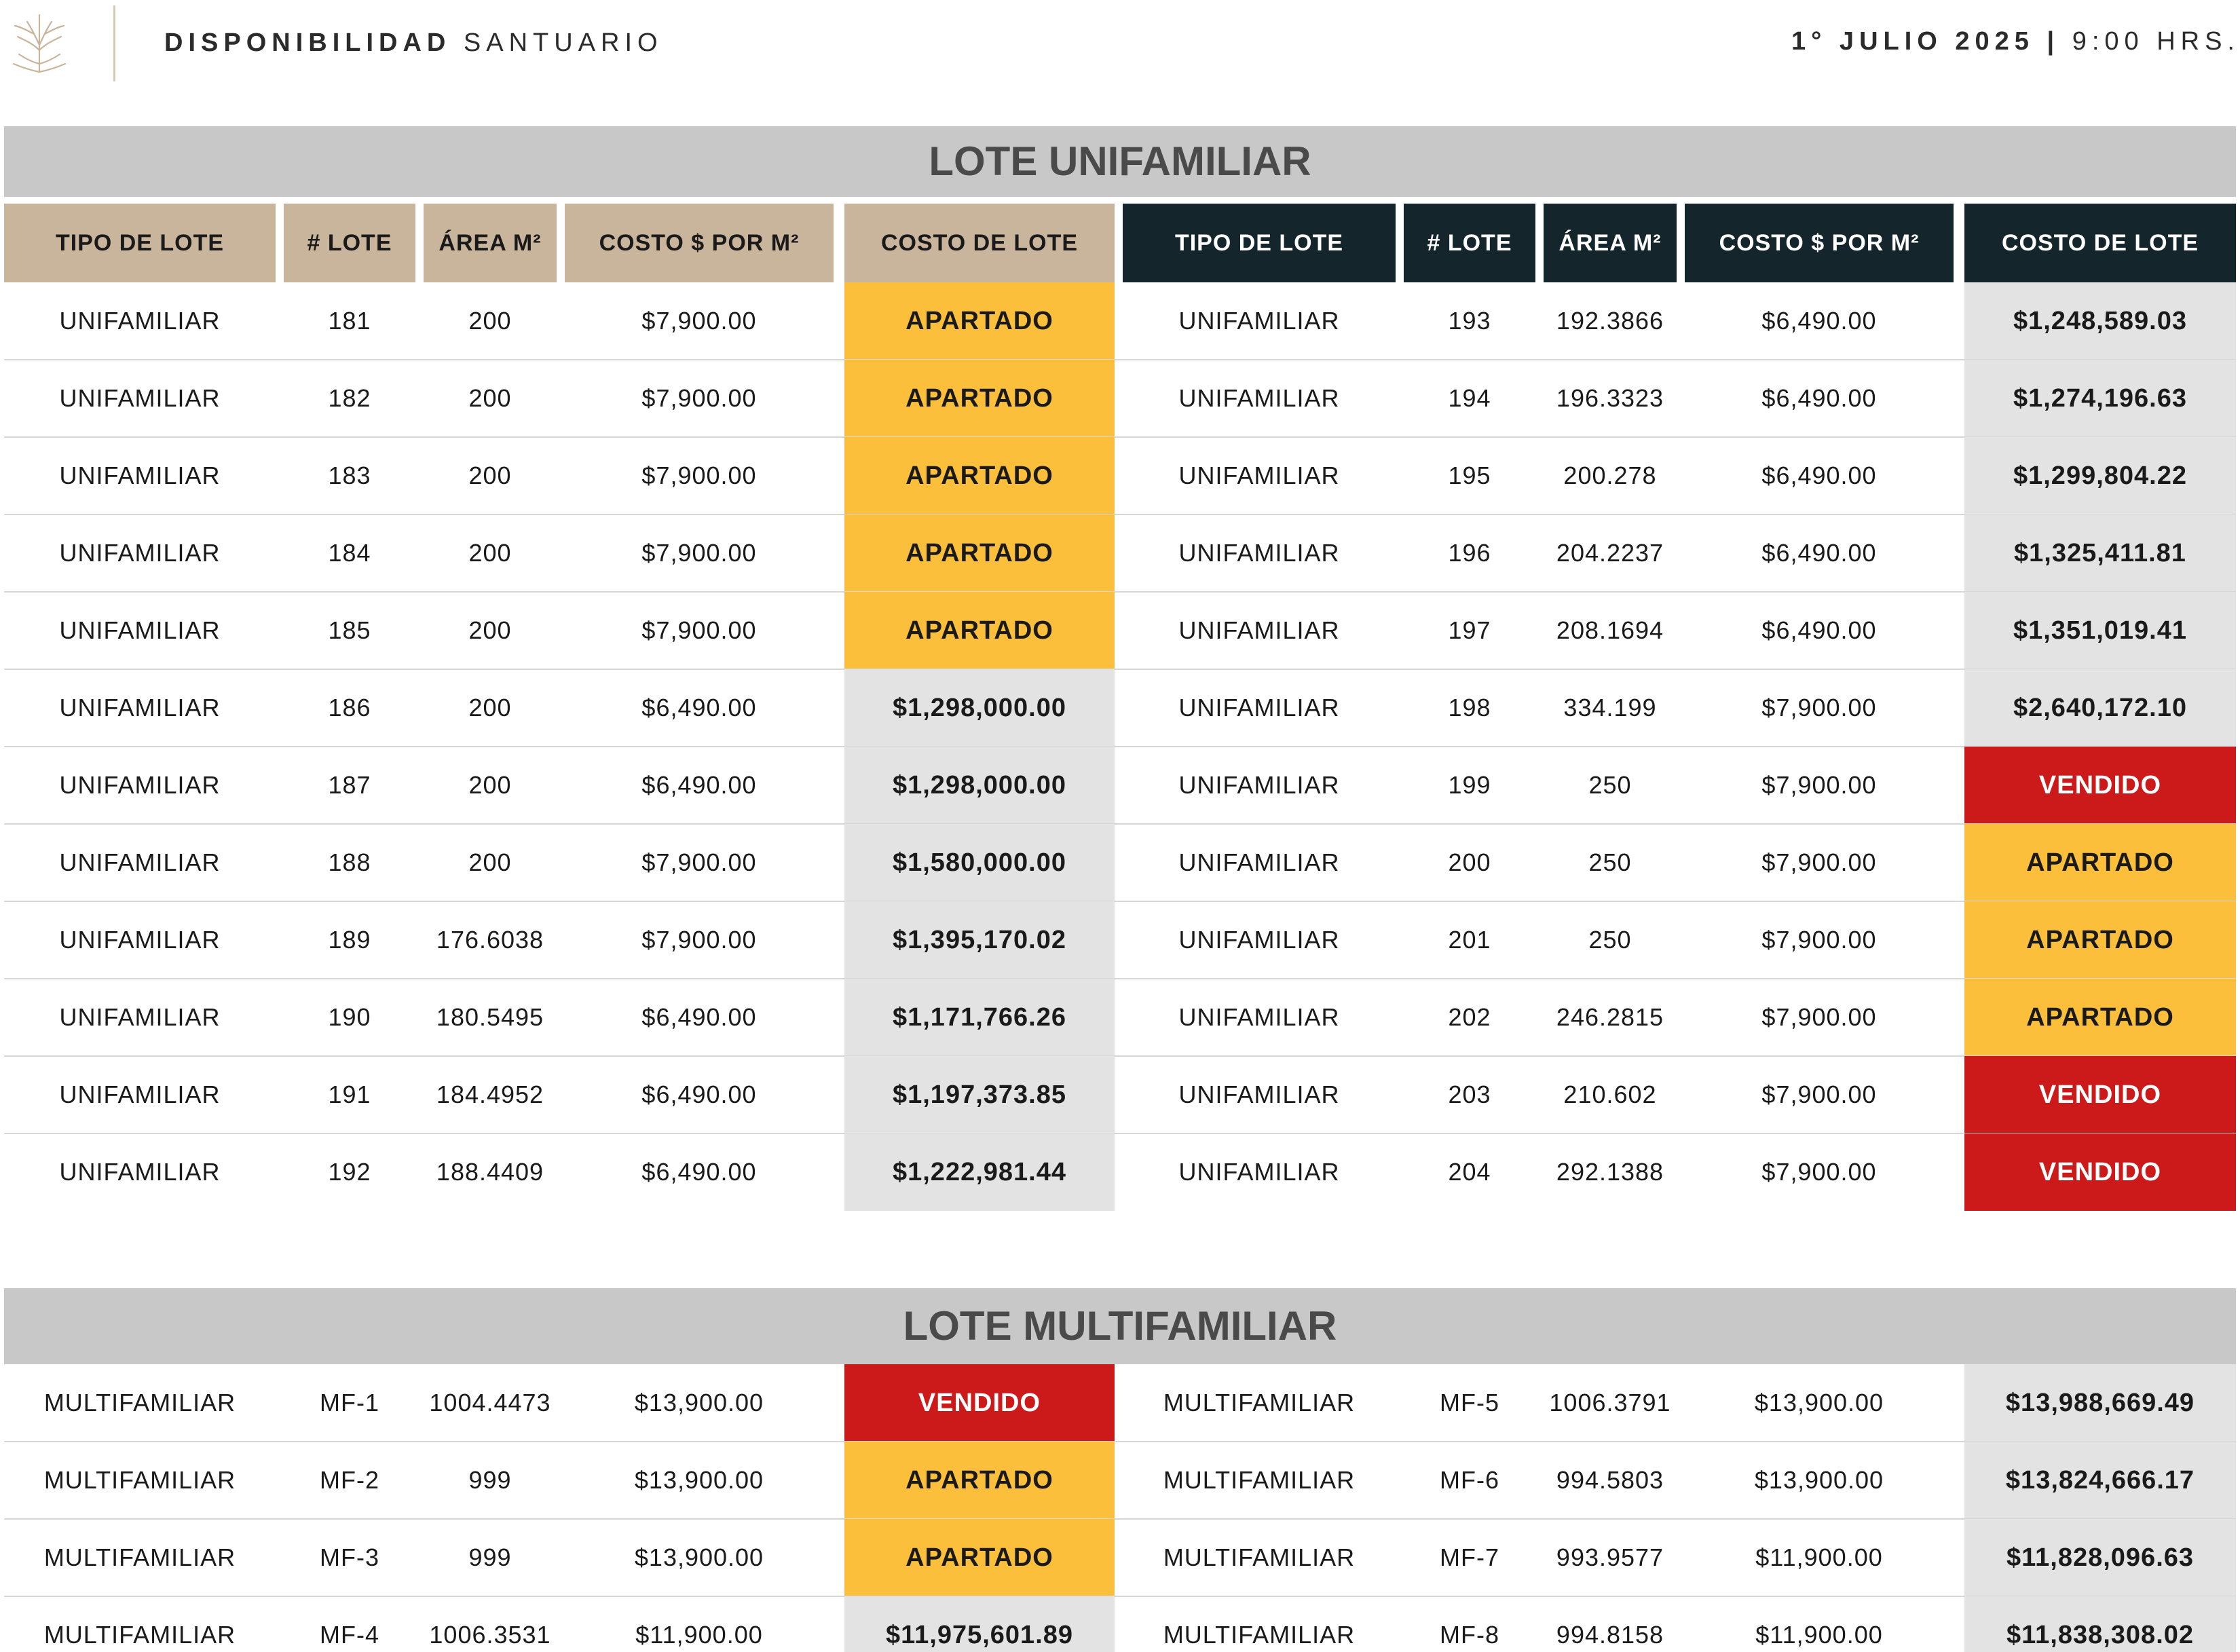 The height and width of the screenshot is (1652, 2240). I want to click on lot-number: MF-4, so click(350, 1635).